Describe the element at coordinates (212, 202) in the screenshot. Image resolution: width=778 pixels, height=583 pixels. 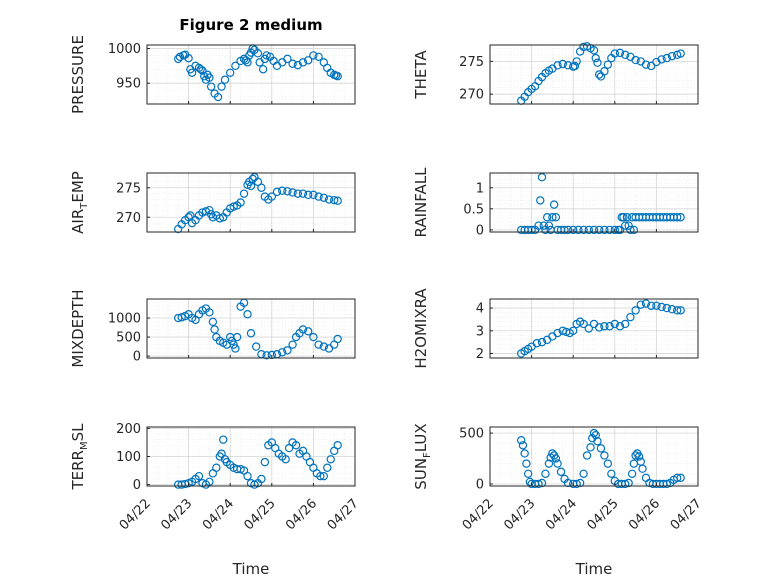
I see `subplot-3: 270 275 AIRTEMP` at that location.